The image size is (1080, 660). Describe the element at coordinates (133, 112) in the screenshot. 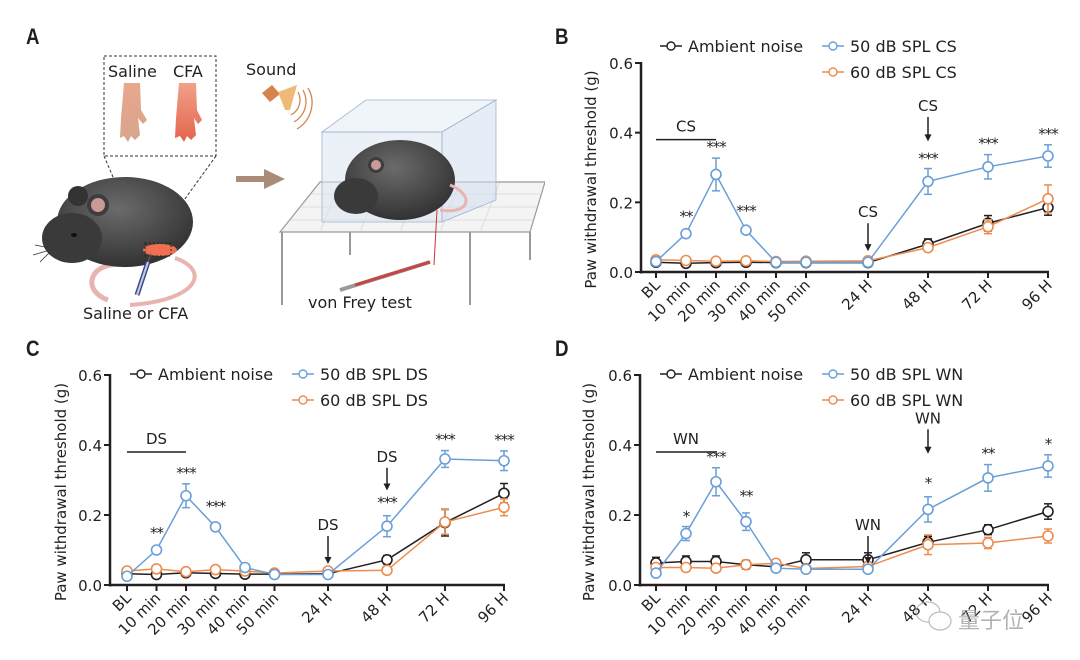

I see `saline-paw-icon` at that location.